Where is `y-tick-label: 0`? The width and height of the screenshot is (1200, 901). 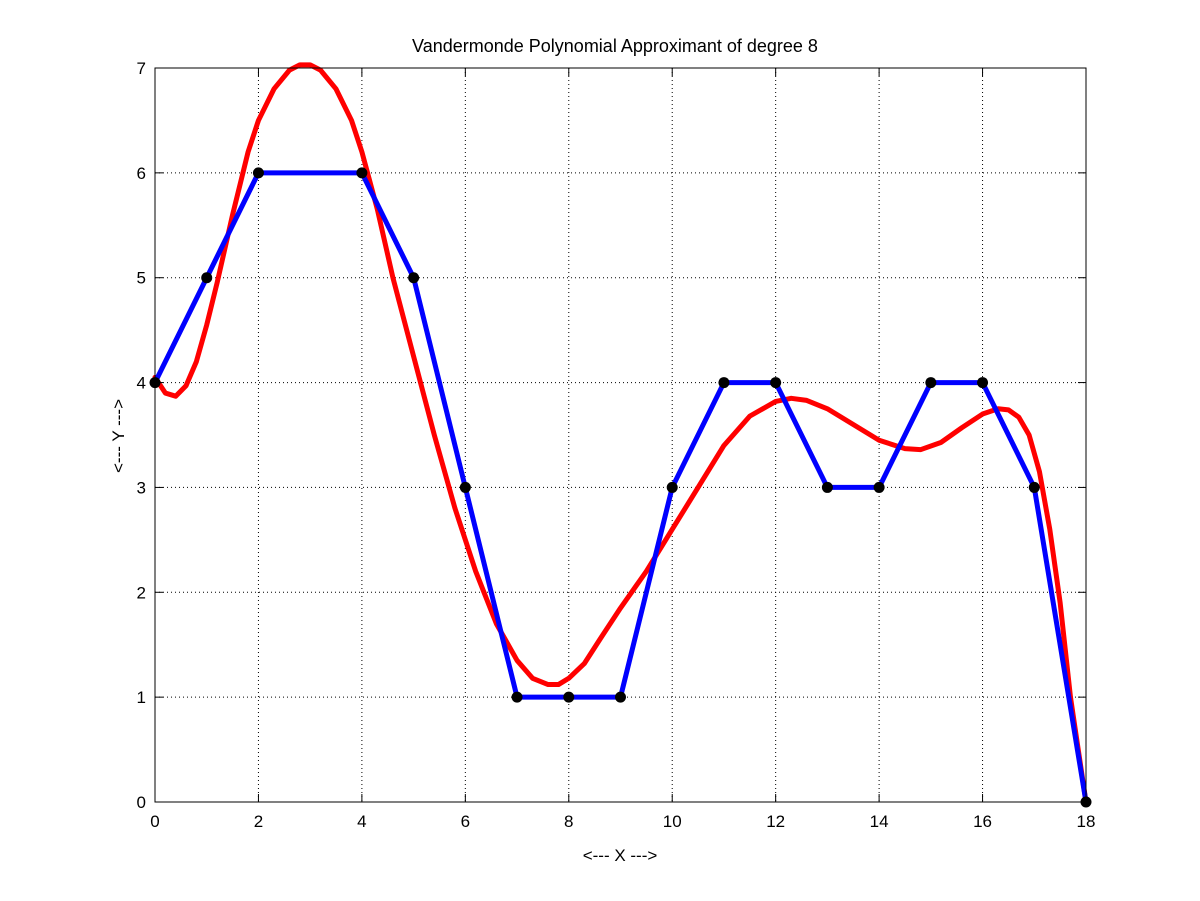
y-tick-label: 0 is located at coordinates (141, 802).